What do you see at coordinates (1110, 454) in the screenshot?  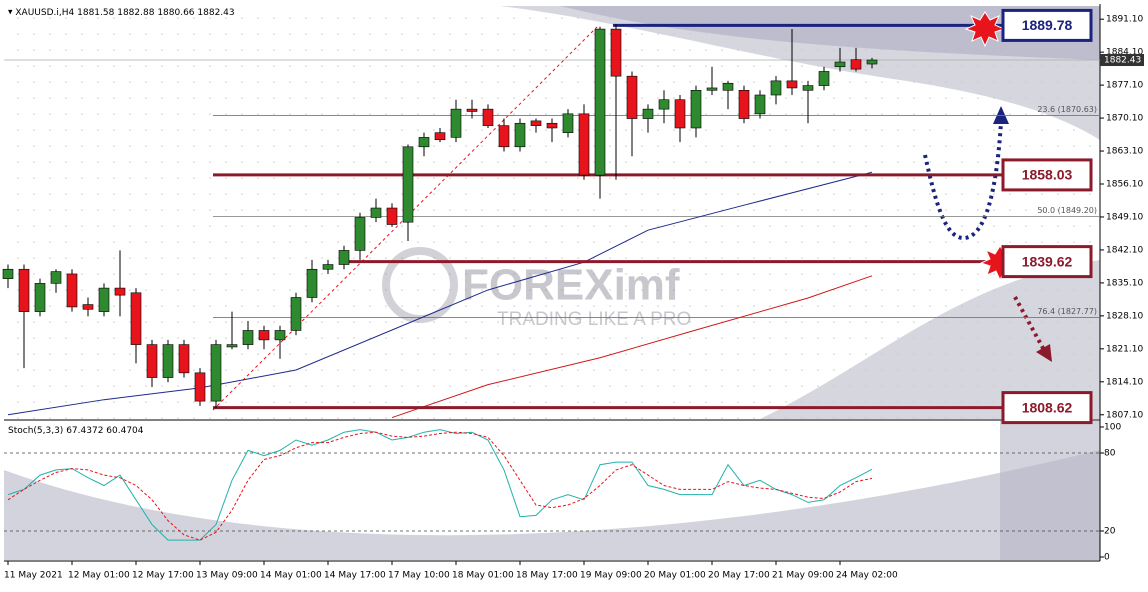 I see `y-tick-label: 80` at bounding box center [1110, 454].